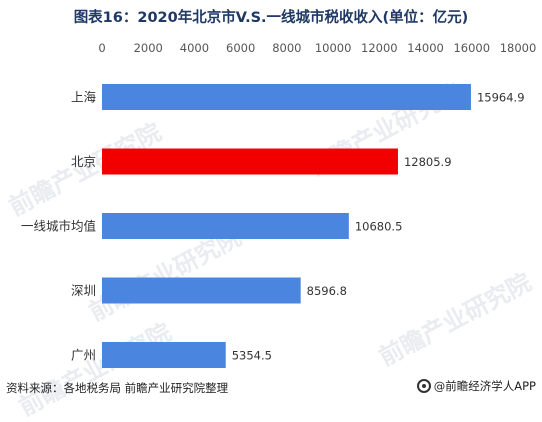 This screenshot has width=542, height=422. I want to click on value-label: 12805.9, so click(428, 162).